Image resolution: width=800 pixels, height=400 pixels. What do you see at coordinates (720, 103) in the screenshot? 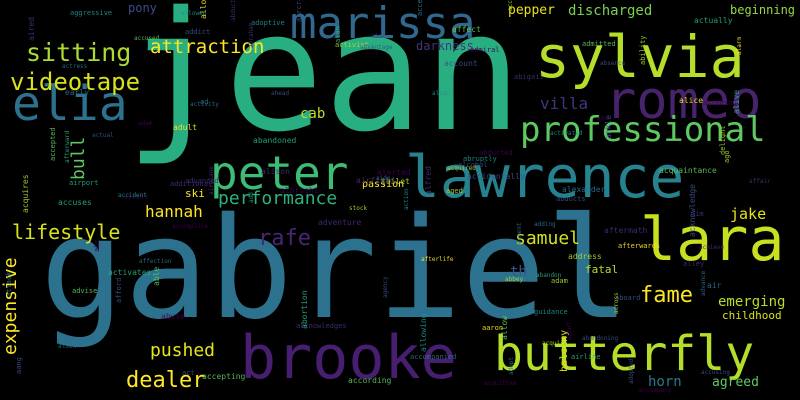
I see `small-word: agreeing` at bounding box center [720, 103].